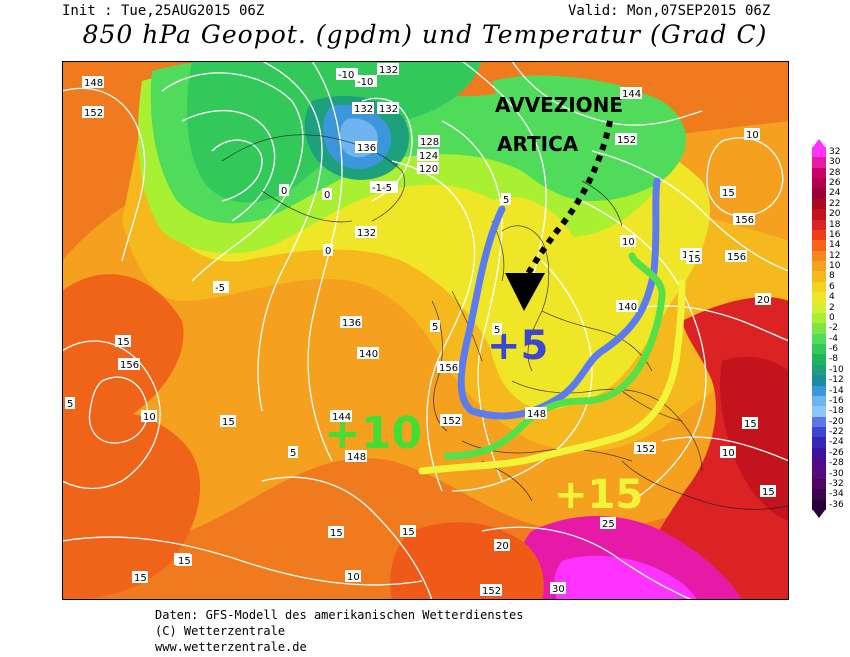 This screenshot has width=850, height=657. I want to click on contour-label: 10, so click(353, 577).